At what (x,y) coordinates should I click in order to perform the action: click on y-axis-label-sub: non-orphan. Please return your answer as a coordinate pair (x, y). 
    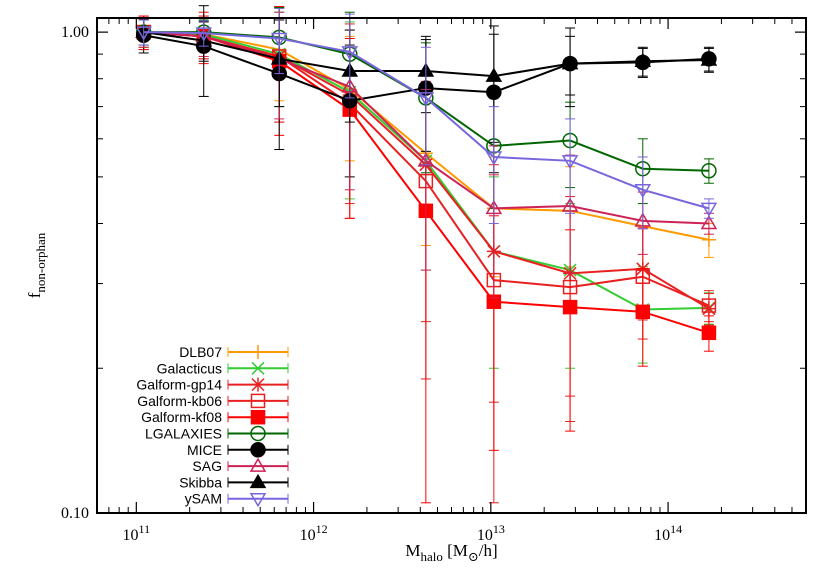
    Looking at the image, I should click on (40, 262).